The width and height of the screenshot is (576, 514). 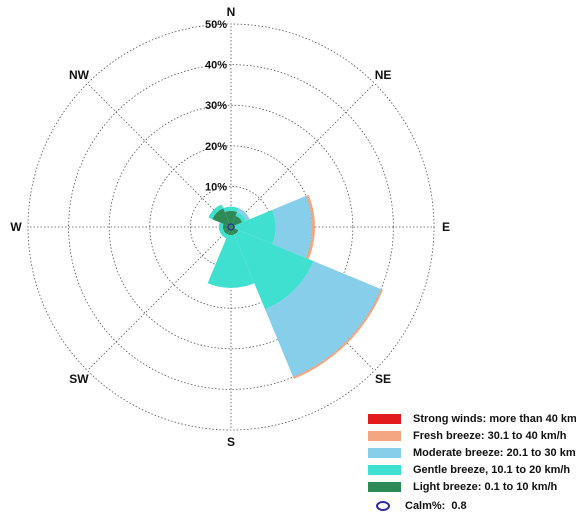 I want to click on legend-item: Moderate breeze: 20.1 to 30 km/h, so click(x=472, y=452).